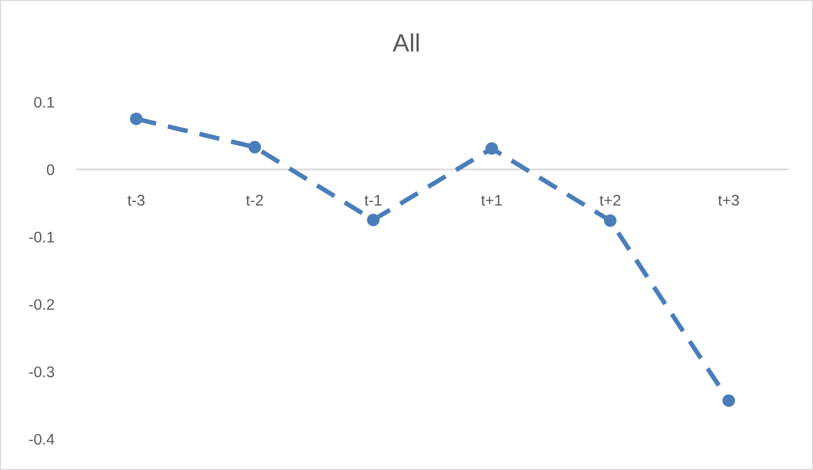 The image size is (813, 470). What do you see at coordinates (41, 237) in the screenshot?
I see `y-tick-label: -0.1` at bounding box center [41, 237].